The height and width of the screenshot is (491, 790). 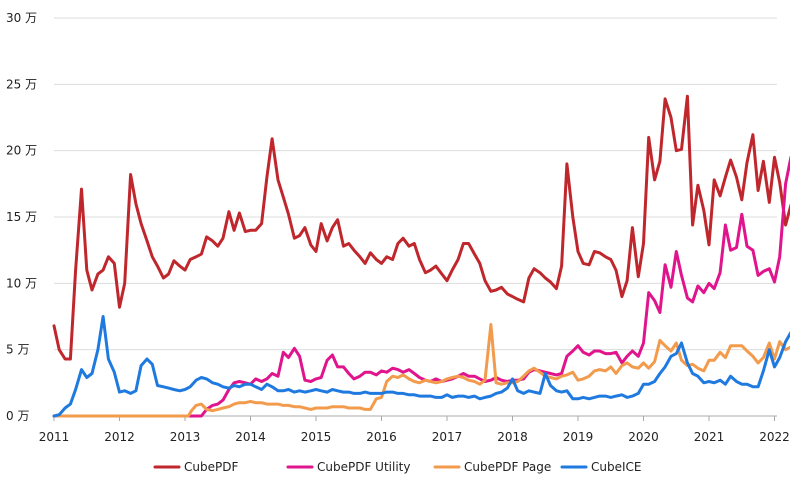 I want to click on y-tick-label: 10 万, so click(x=21, y=283).